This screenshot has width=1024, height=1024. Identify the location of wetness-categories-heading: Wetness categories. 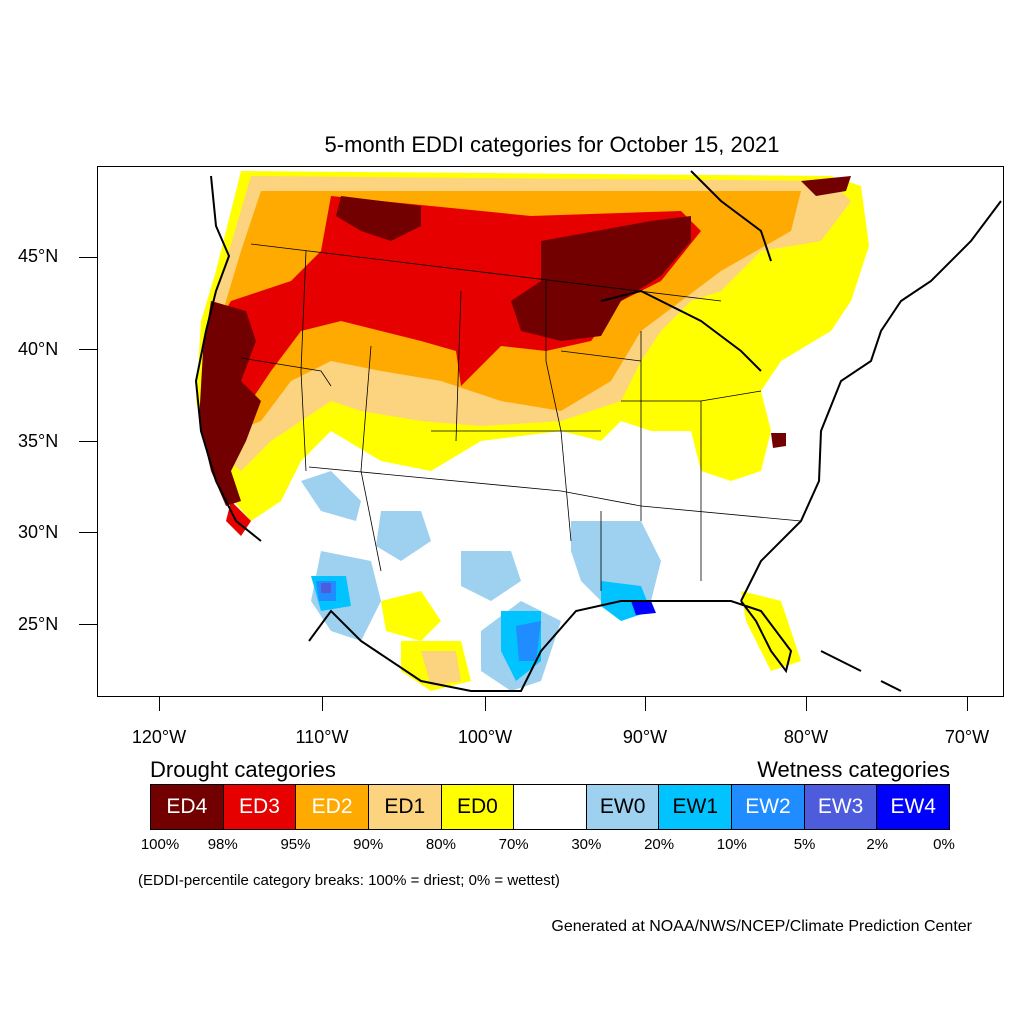
(853, 769).